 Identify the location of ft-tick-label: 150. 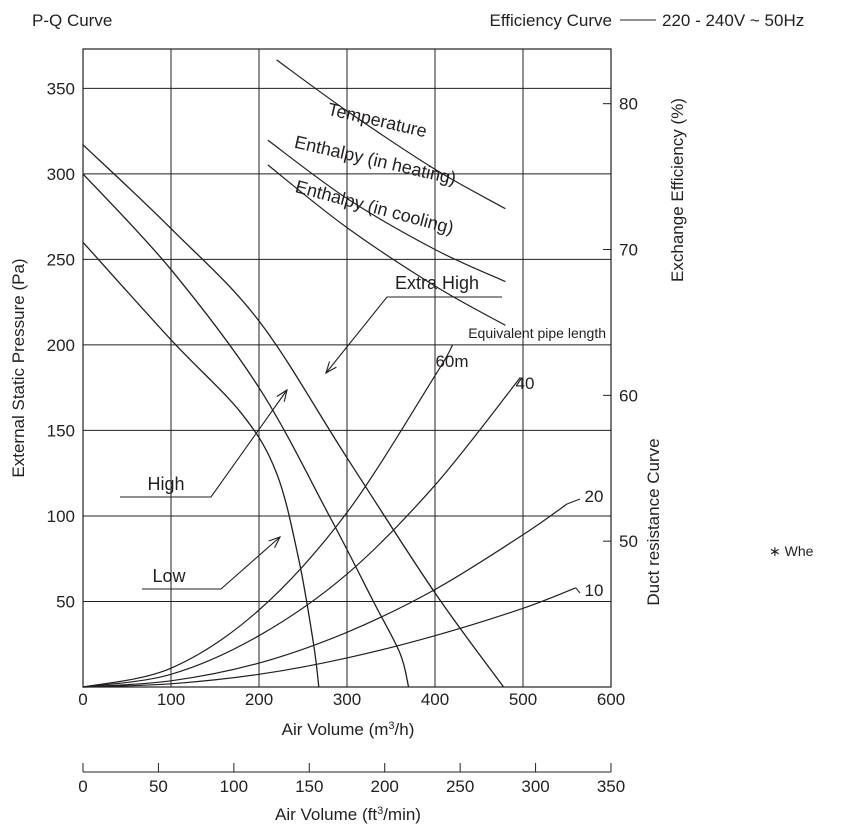
(309, 786).